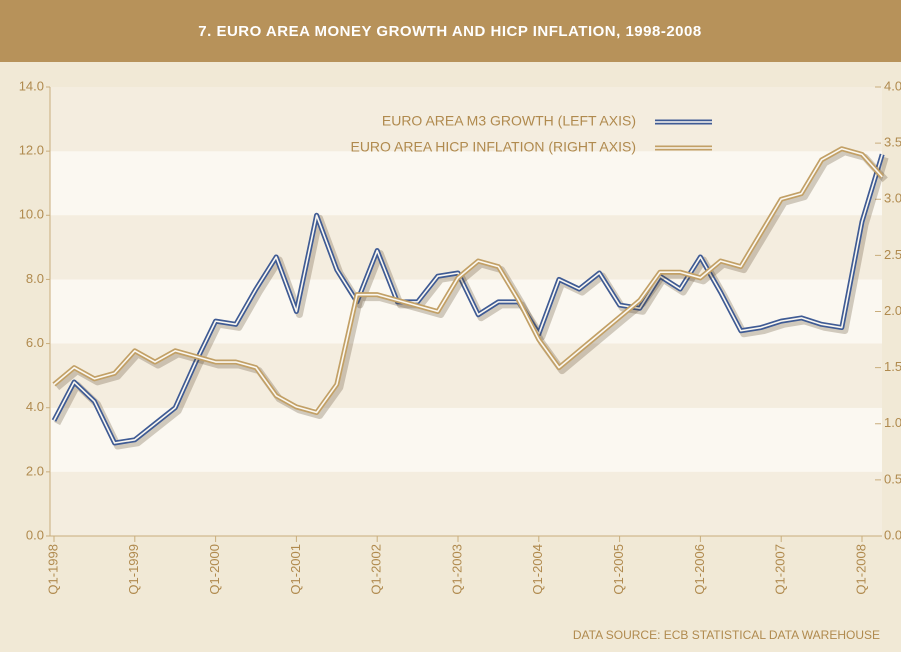 The image size is (901, 652). What do you see at coordinates (892, 254) in the screenshot?
I see `y2-tick-label: 2.5` at bounding box center [892, 254].